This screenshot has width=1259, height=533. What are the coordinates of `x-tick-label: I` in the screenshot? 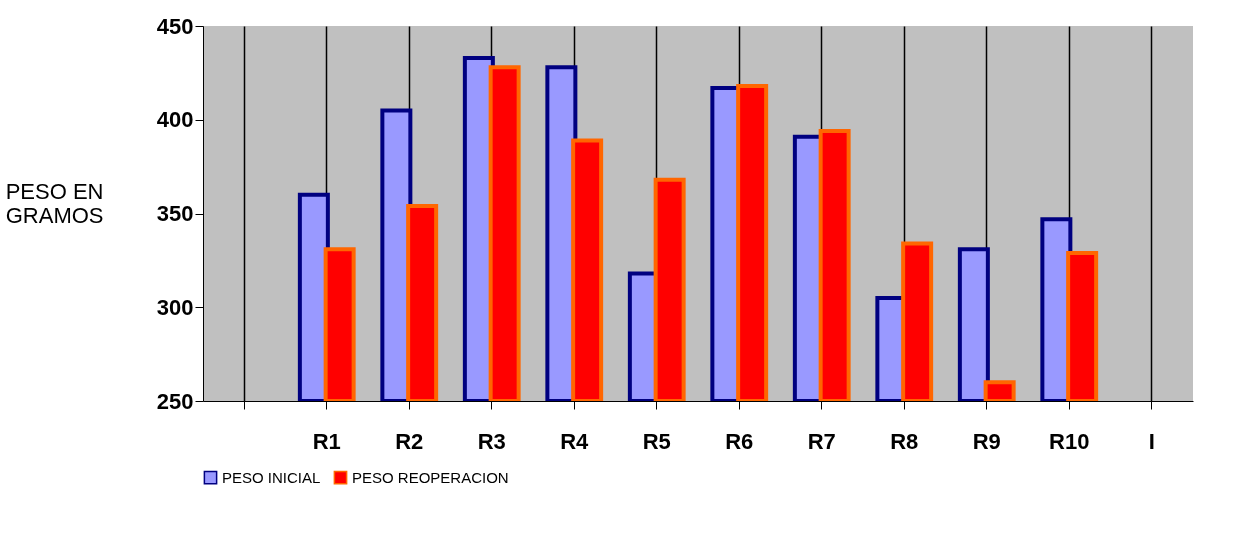 It's located at (1151, 441).